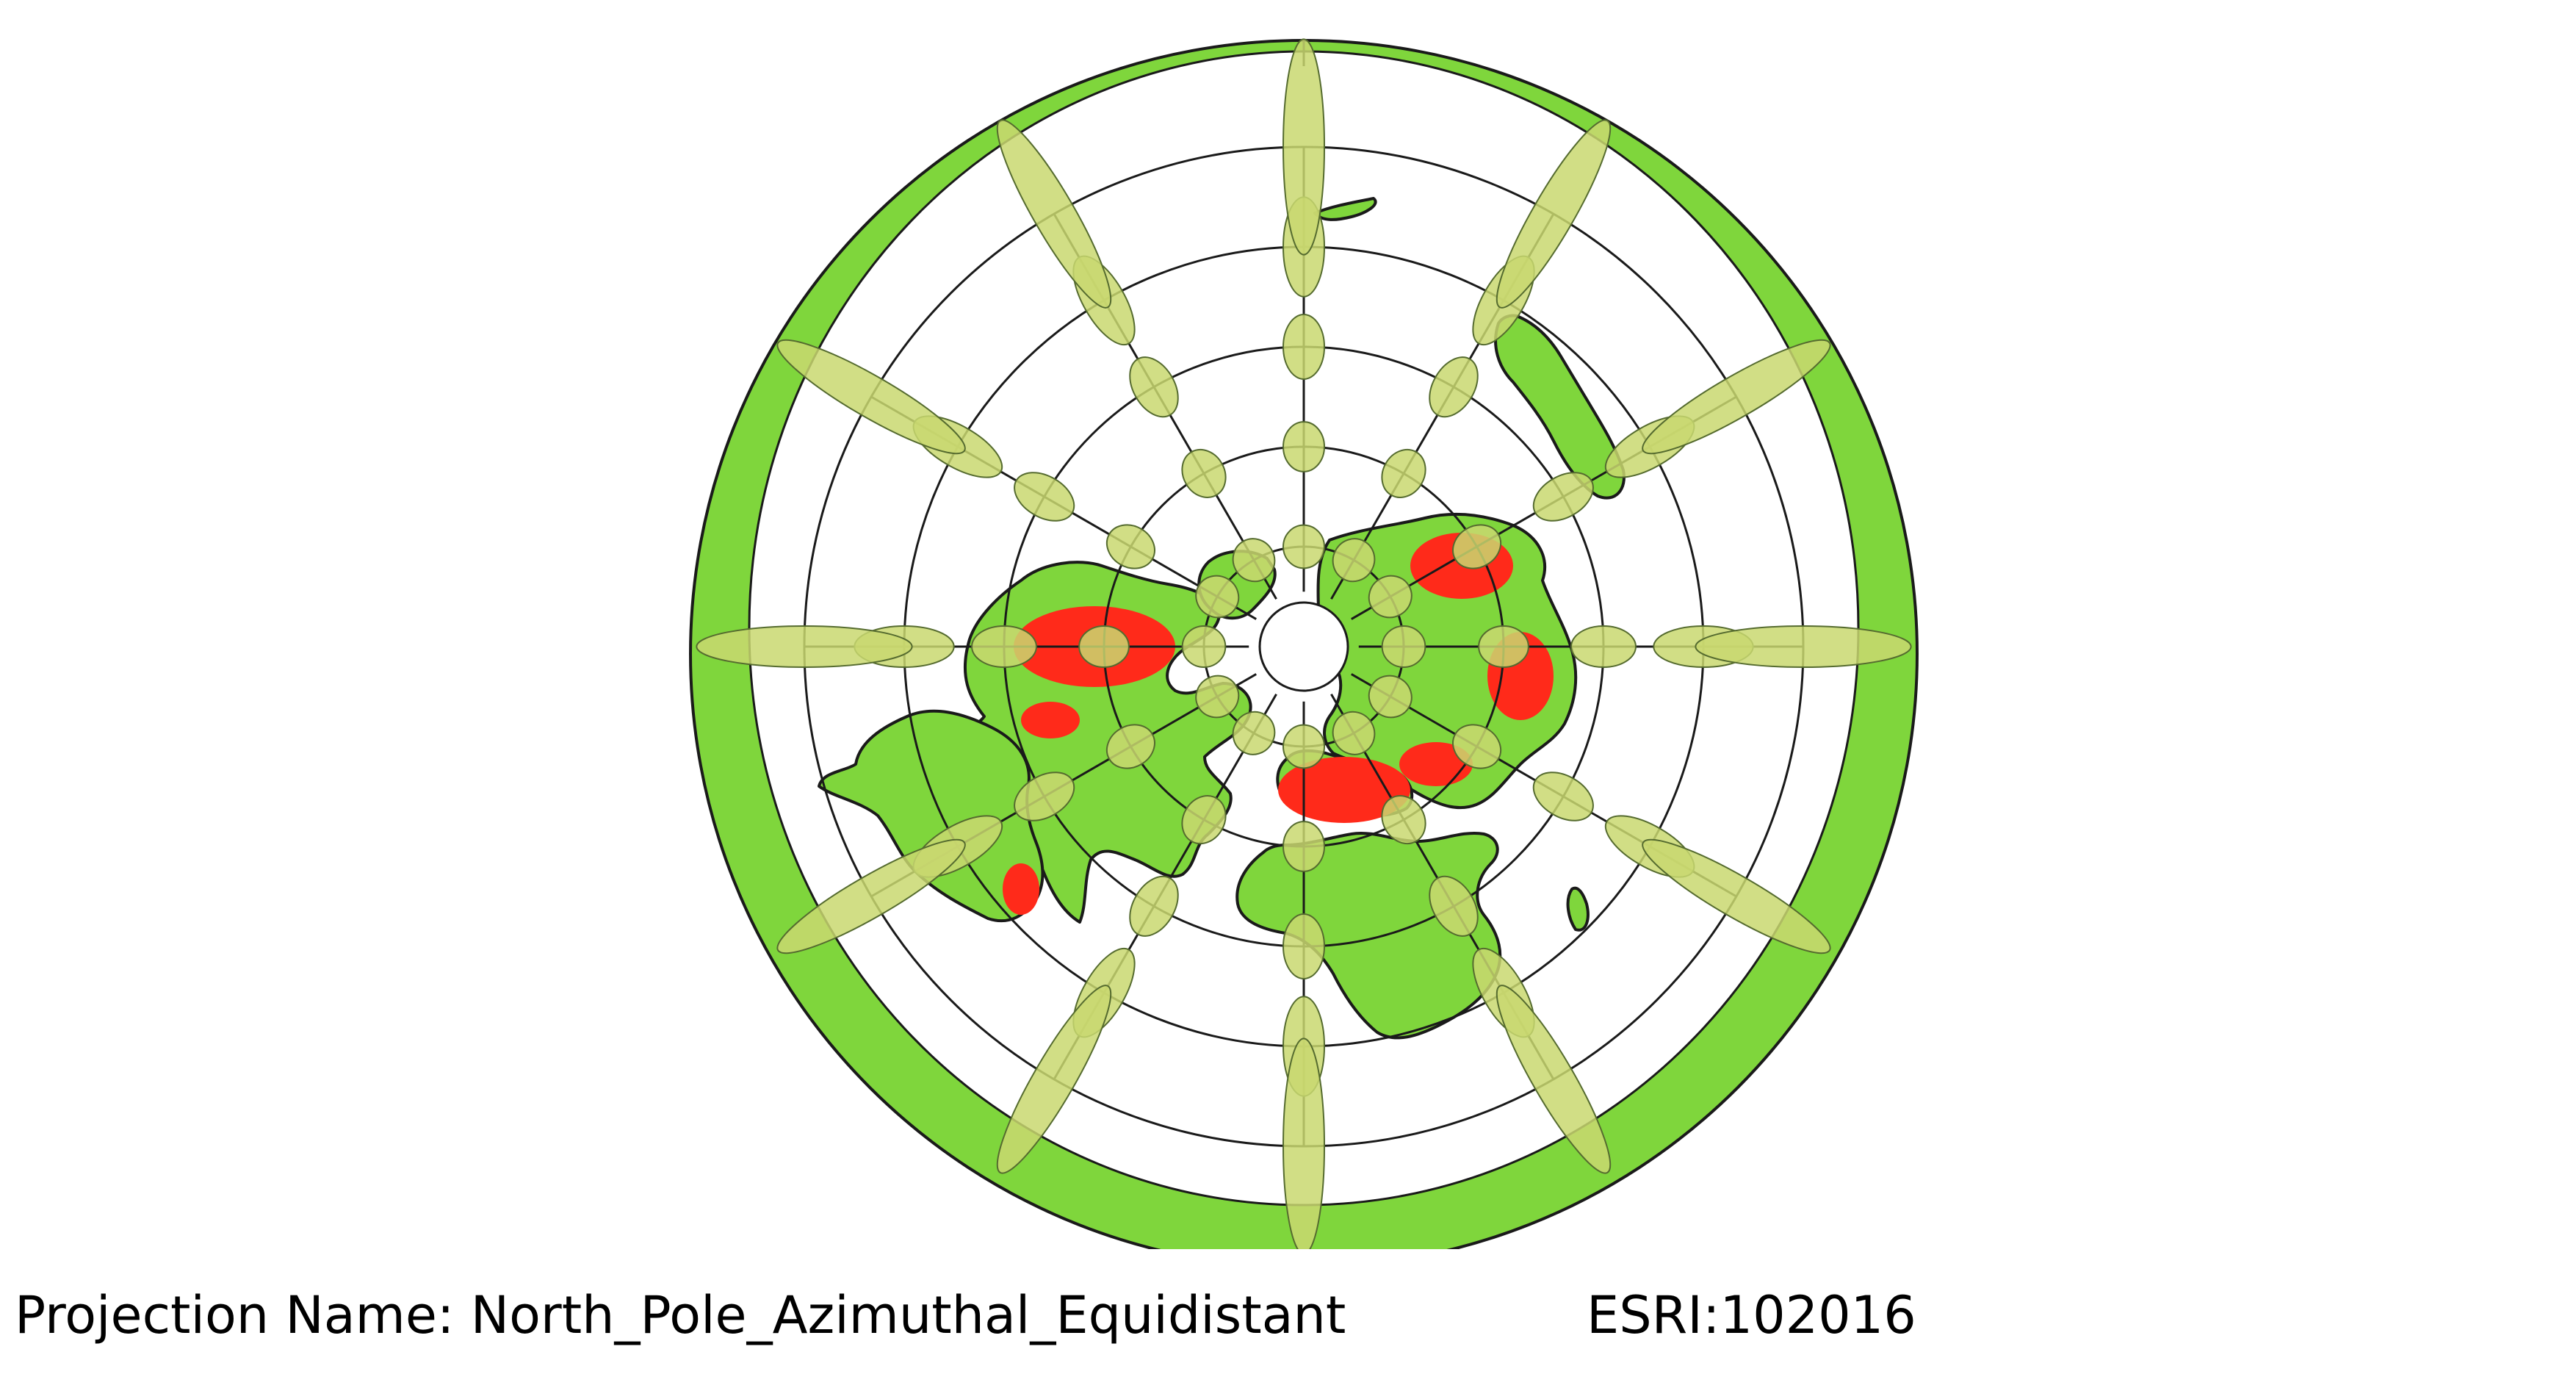  Describe the element at coordinates (1050, 720) in the screenshot. I see `point-cluster-central-america` at that location.